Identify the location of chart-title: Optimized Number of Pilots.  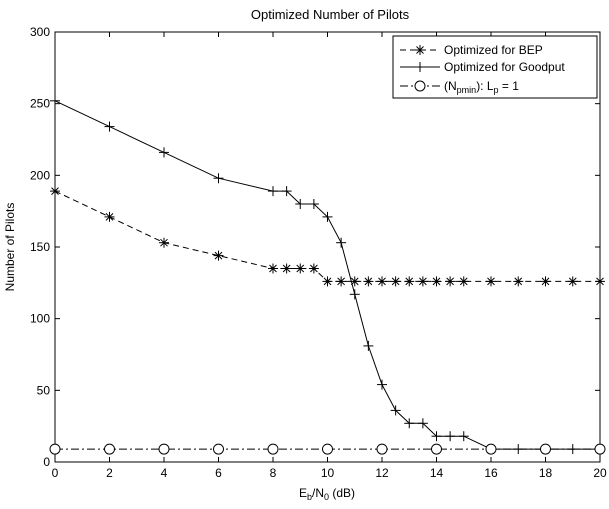
(330, 14).